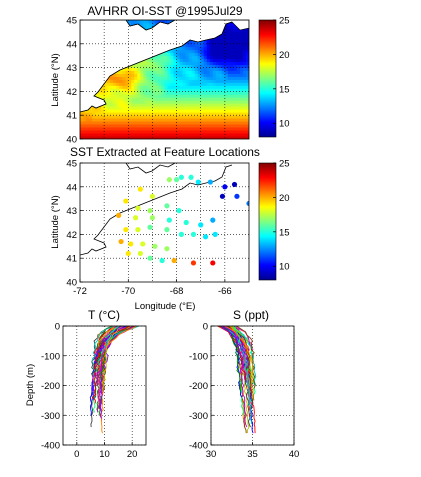 The width and height of the screenshot is (421, 477). What do you see at coordinates (252, 451) in the screenshot?
I see `salinity-profile-xticks: 30 35 40` at bounding box center [252, 451].